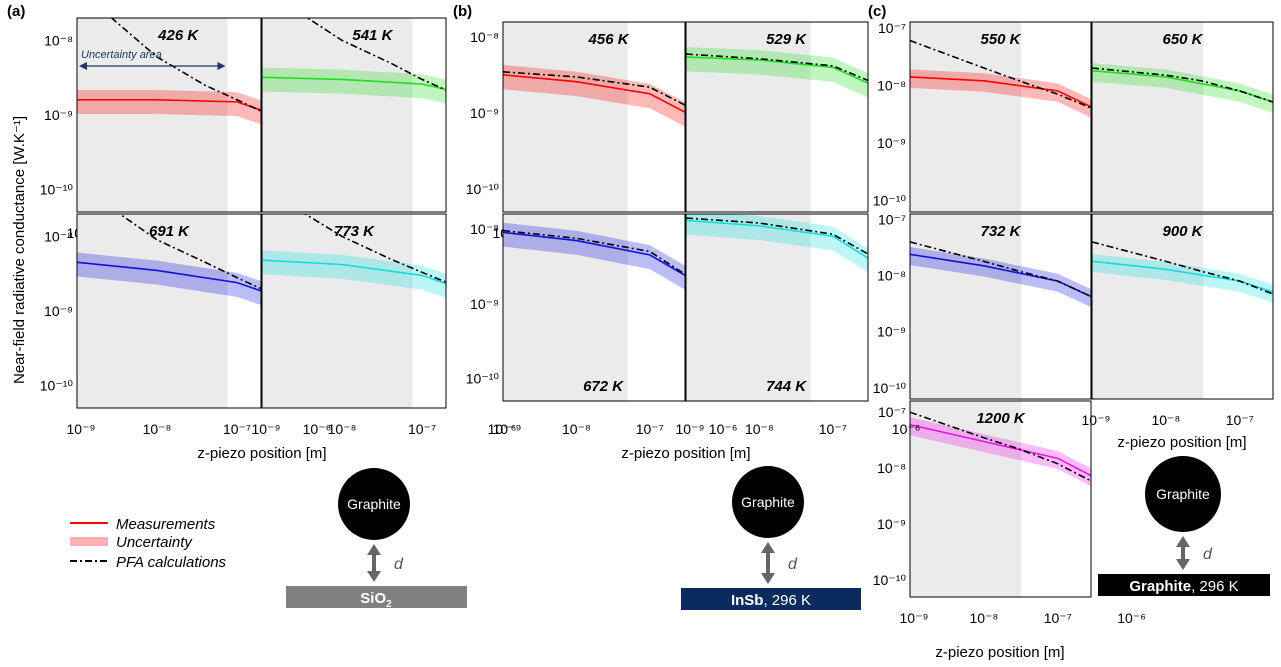 This screenshot has width=1281, height=667. I want to click on legend-measurements: Measurements, so click(166, 524).